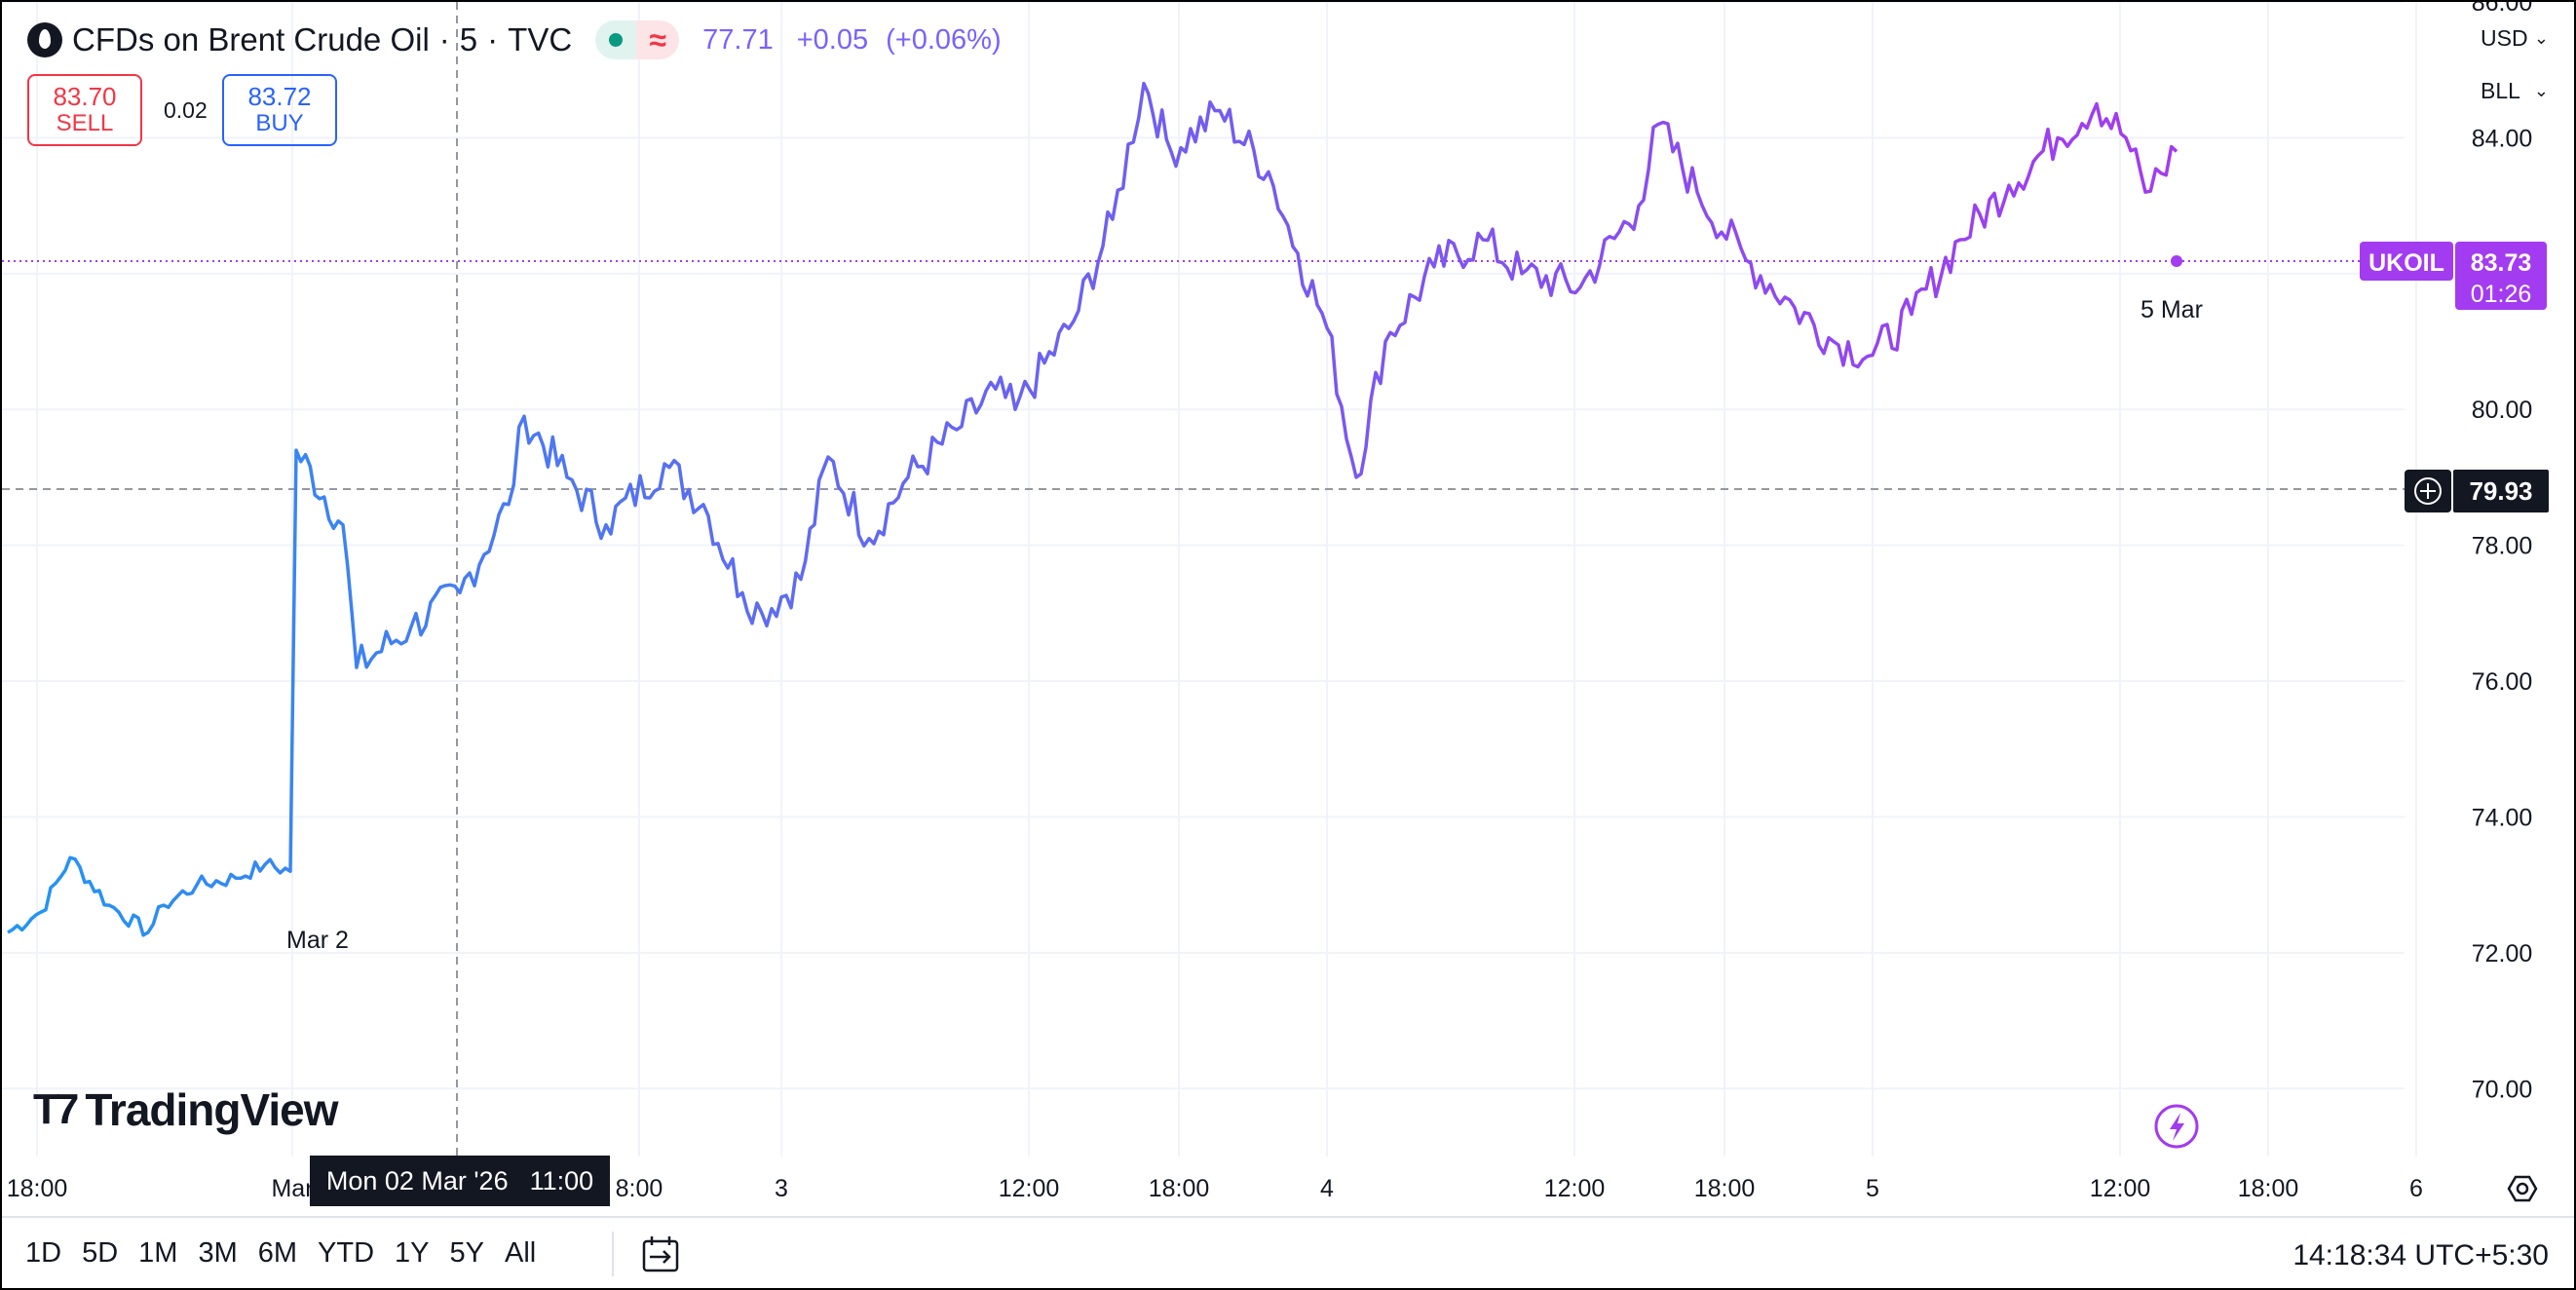 This screenshot has width=2576, height=1290. Describe the element at coordinates (2420, 1255) in the screenshot. I see `clock-timezone: 14:18:34 UTC+5:30` at that location.